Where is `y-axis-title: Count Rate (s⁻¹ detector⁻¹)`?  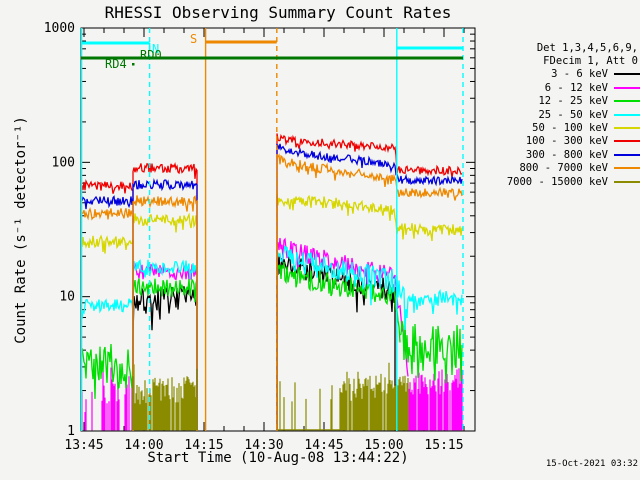
y-axis-title: Count Rate (s⁻¹ detector⁻¹) is located at coordinates (21, 230).